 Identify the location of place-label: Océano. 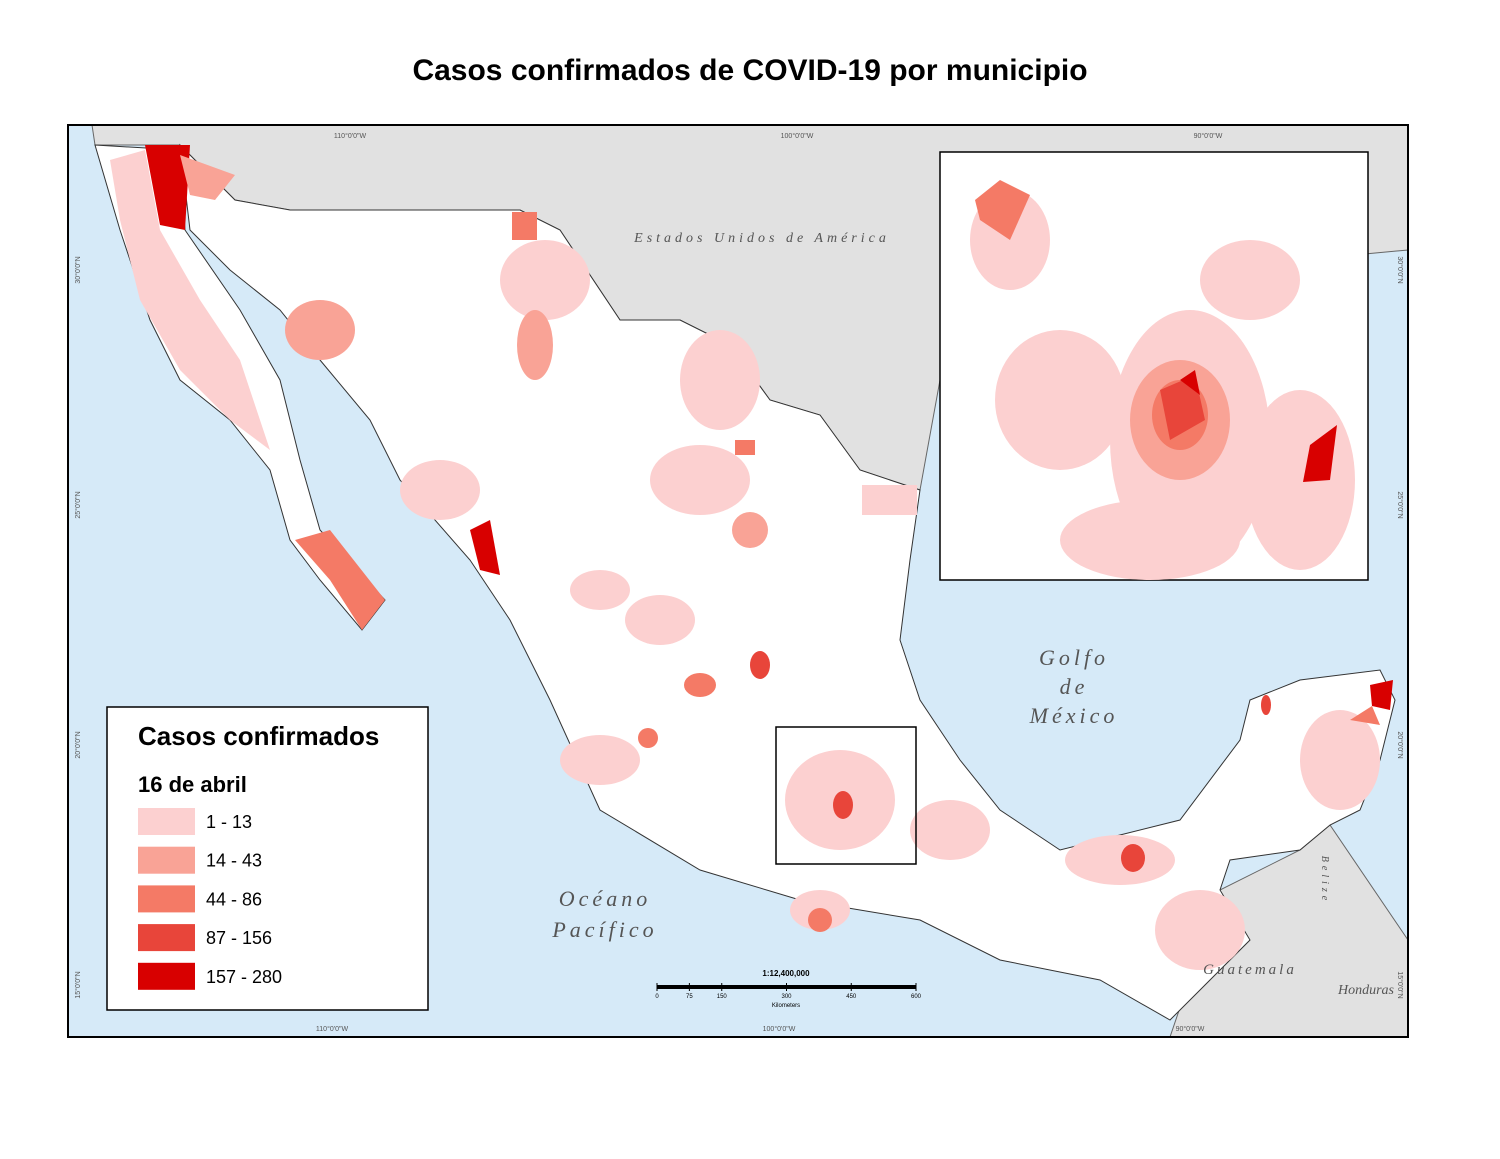
(605, 898).